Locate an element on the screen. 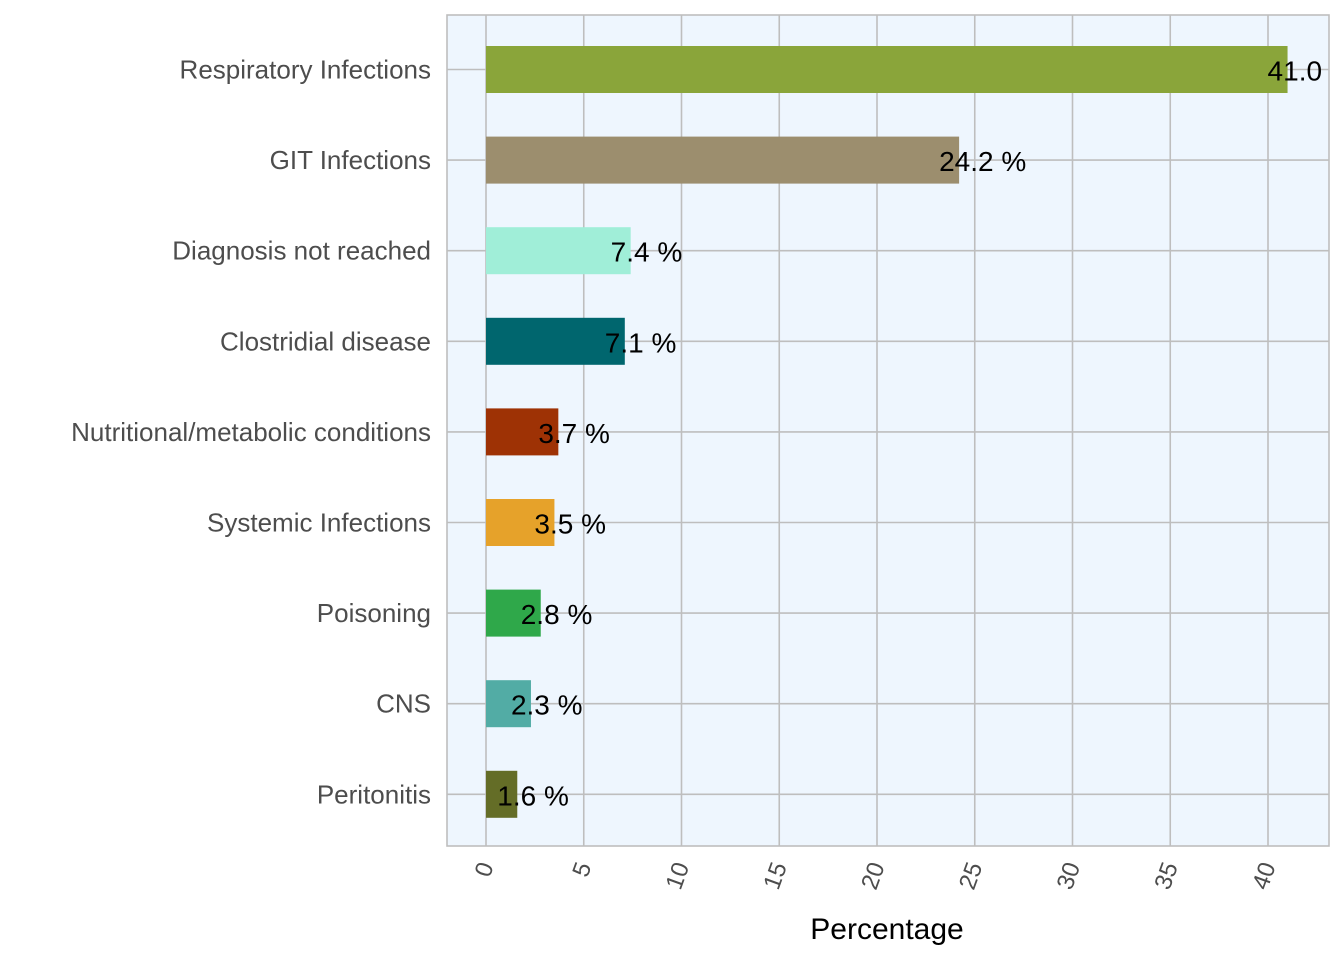 This screenshot has width=1344, height=960. x-tick-5: 5 is located at coordinates (582, 870).